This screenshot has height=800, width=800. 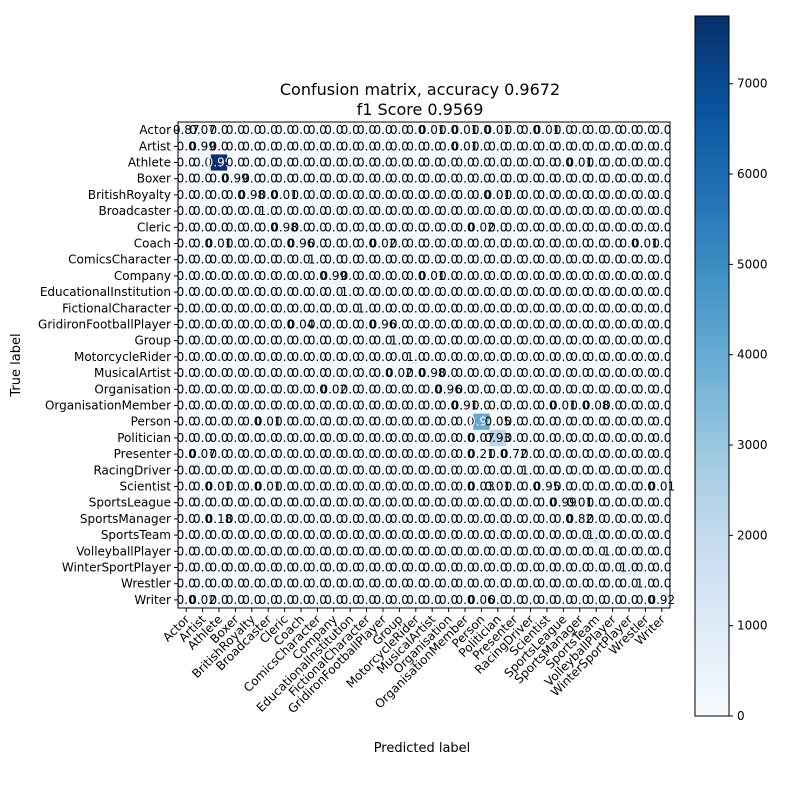 What do you see at coordinates (741, 716) in the screenshot?
I see `colorbar-tick-label: 0` at bounding box center [741, 716].